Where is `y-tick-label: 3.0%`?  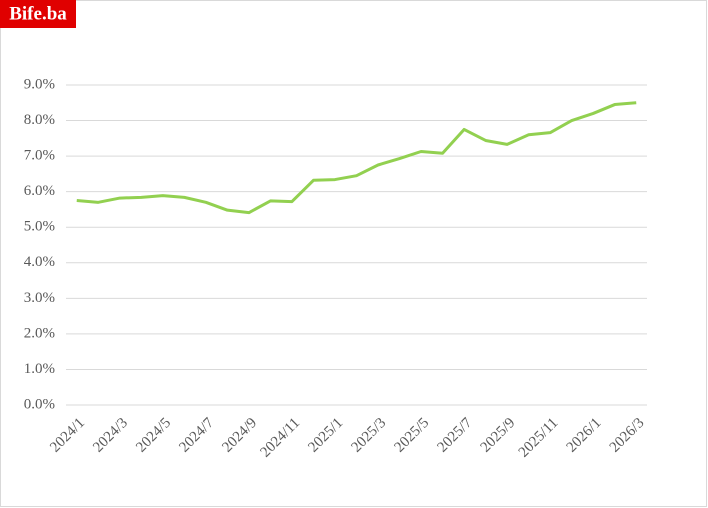 y-tick-label: 3.0% is located at coordinates (39, 298).